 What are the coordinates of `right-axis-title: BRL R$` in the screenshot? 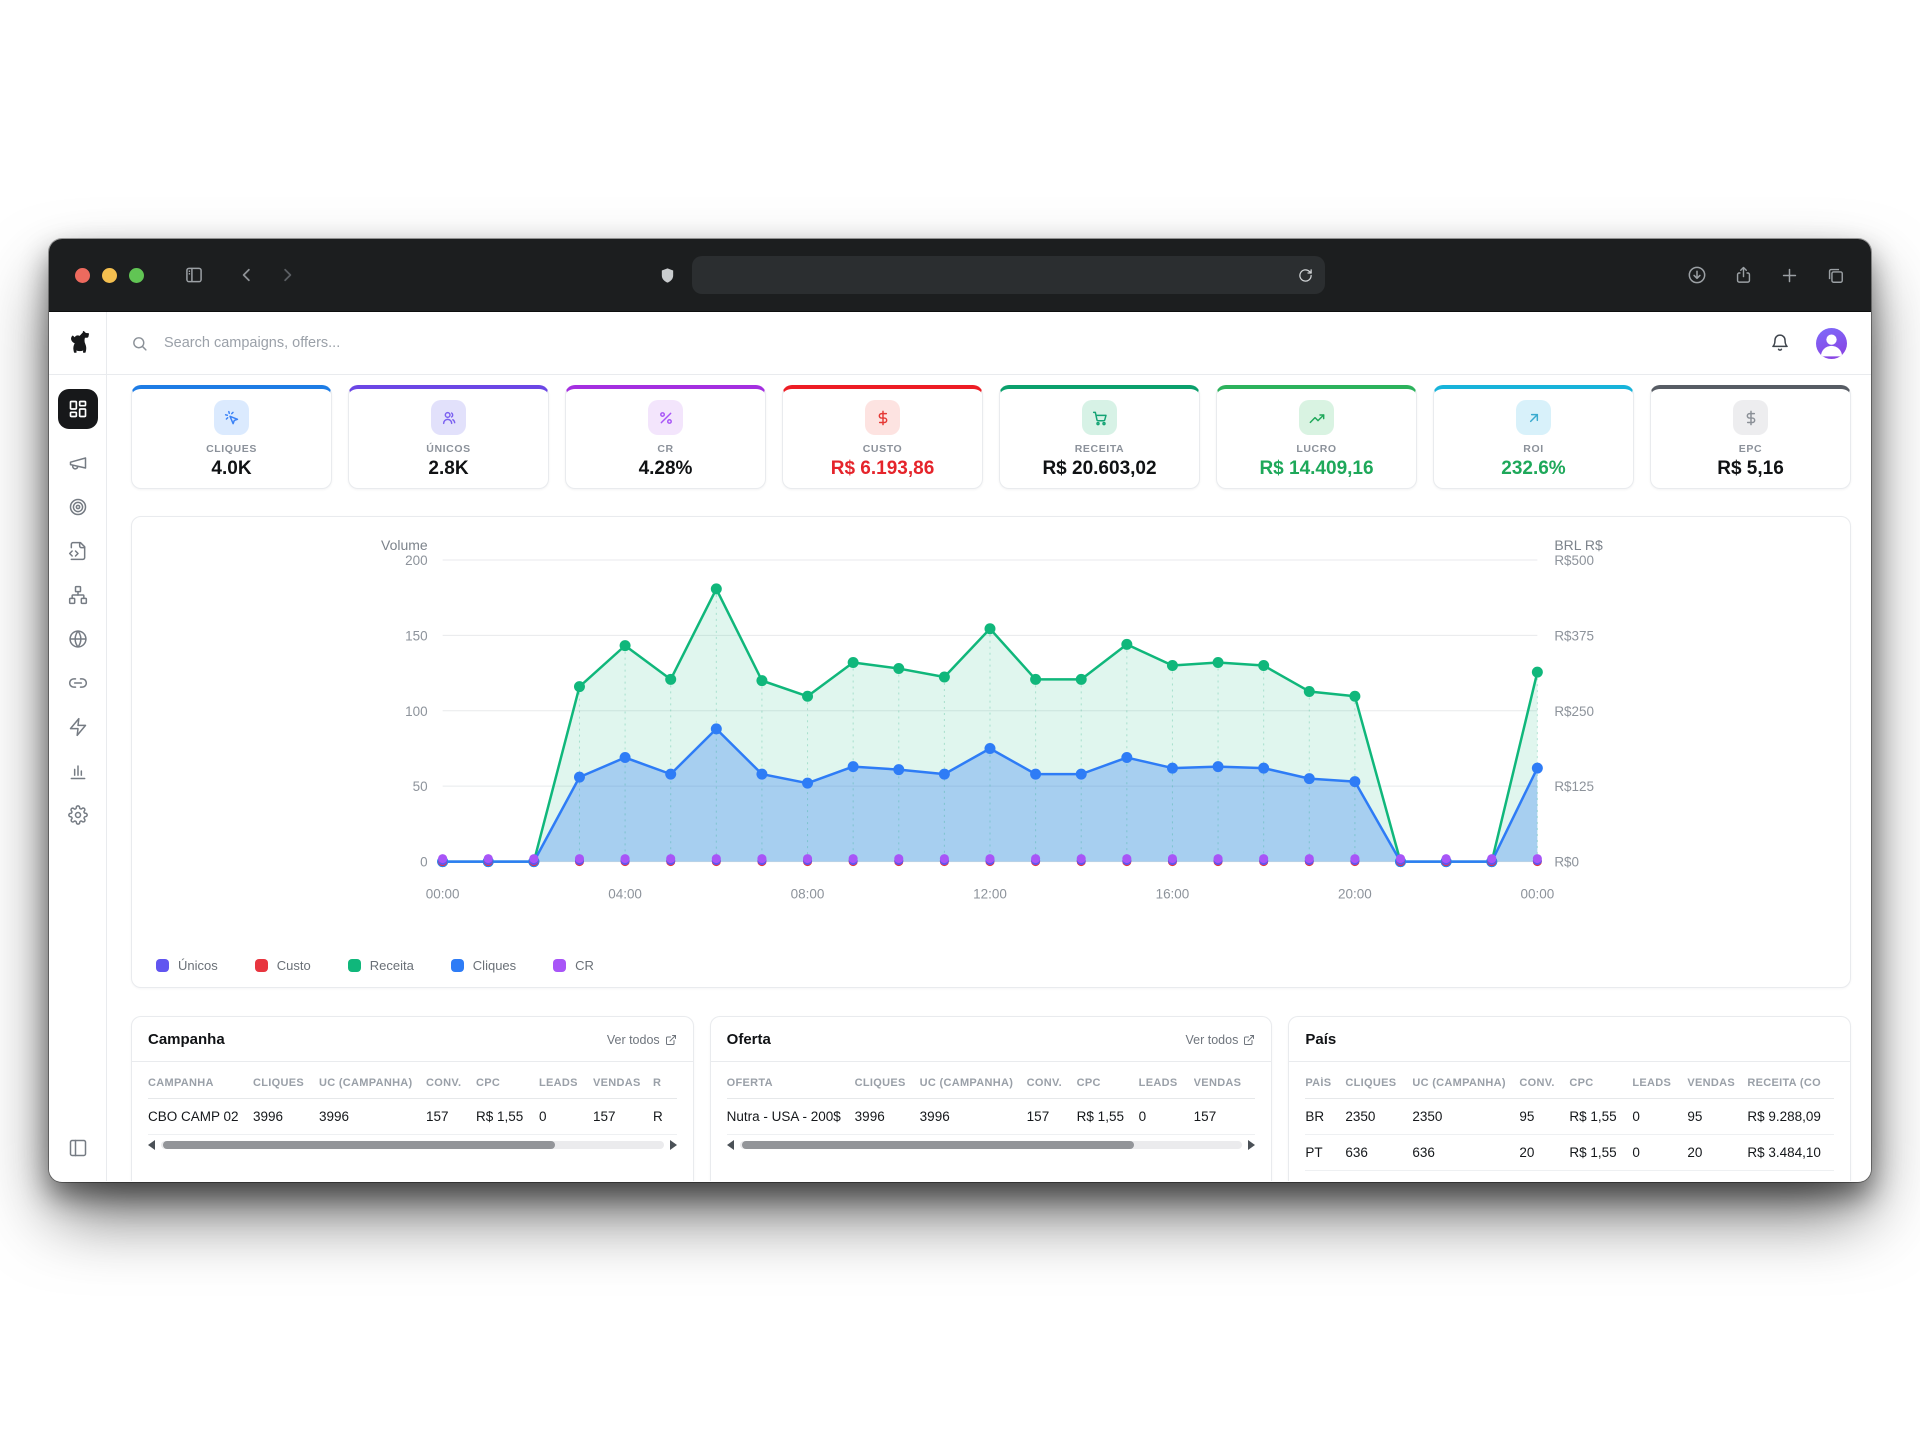 It's located at (1578, 545).